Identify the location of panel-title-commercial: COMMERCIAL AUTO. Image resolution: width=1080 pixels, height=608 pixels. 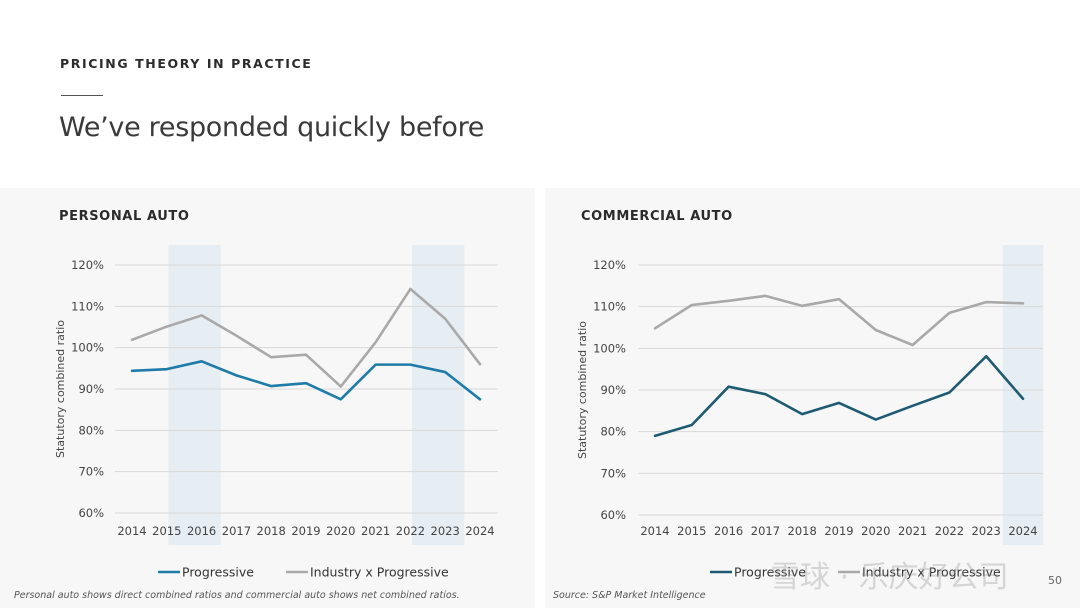
(657, 216).